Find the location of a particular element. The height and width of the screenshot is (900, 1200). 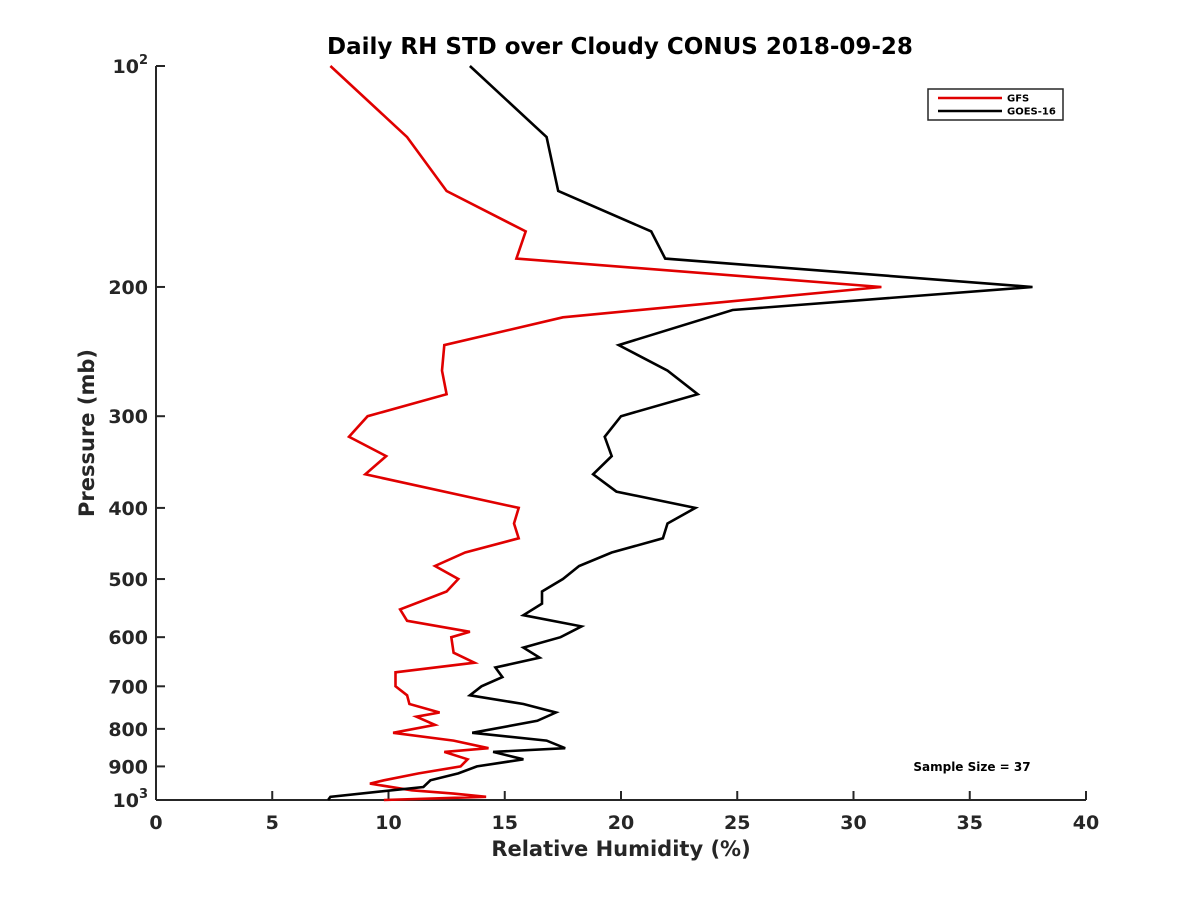

y-tick-exponent: 2 is located at coordinates (143, 60).